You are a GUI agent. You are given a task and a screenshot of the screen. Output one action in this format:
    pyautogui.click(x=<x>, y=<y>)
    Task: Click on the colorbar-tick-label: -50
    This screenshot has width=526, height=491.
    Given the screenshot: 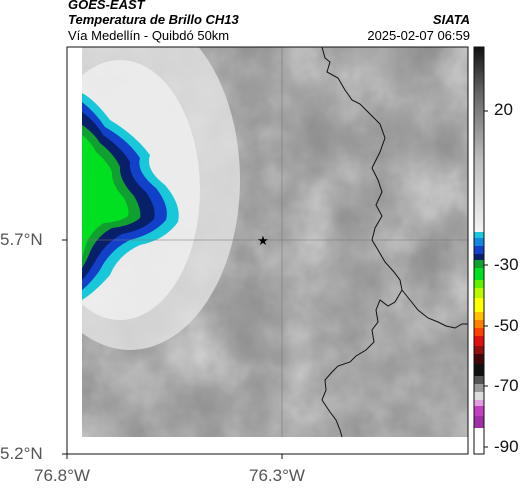 What is the action you would take?
    pyautogui.click(x=506, y=325)
    